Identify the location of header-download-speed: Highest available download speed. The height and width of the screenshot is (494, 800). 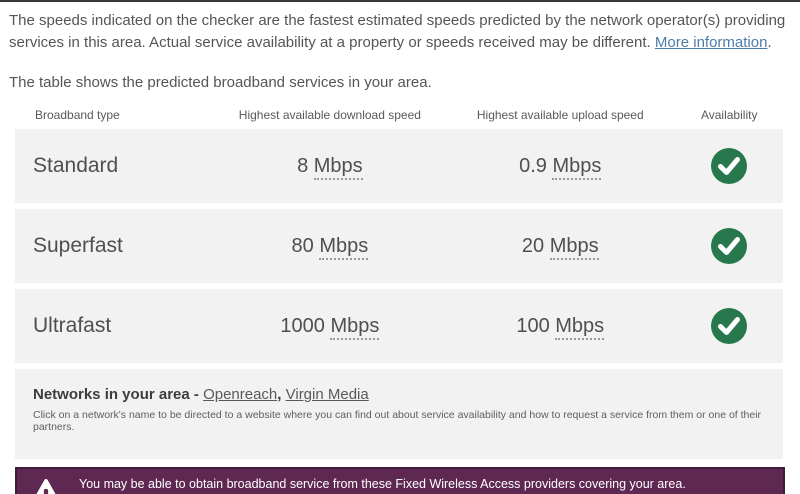
(329, 115).